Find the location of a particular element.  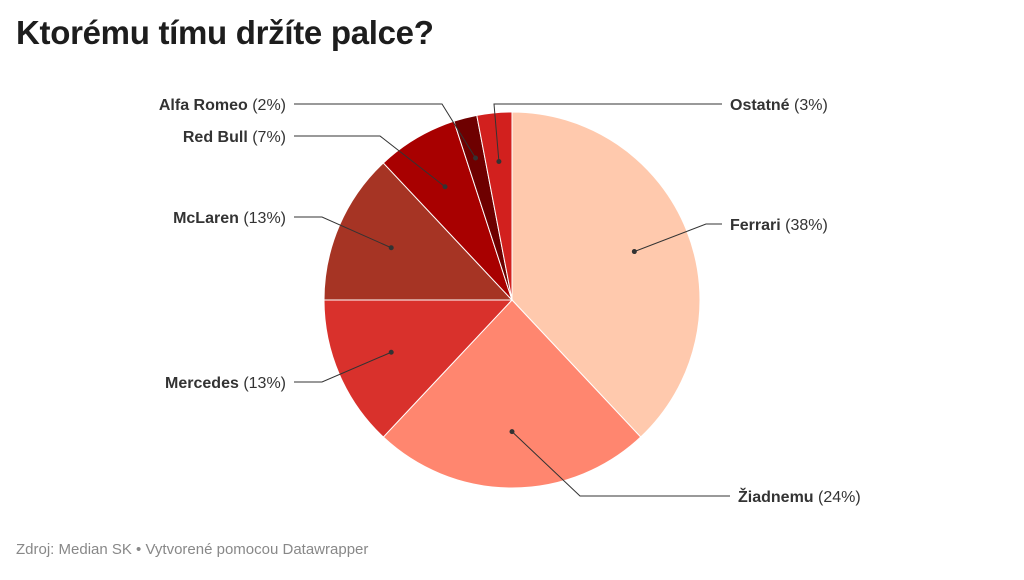

slice-name: Žiadnemu is located at coordinates (776, 496).